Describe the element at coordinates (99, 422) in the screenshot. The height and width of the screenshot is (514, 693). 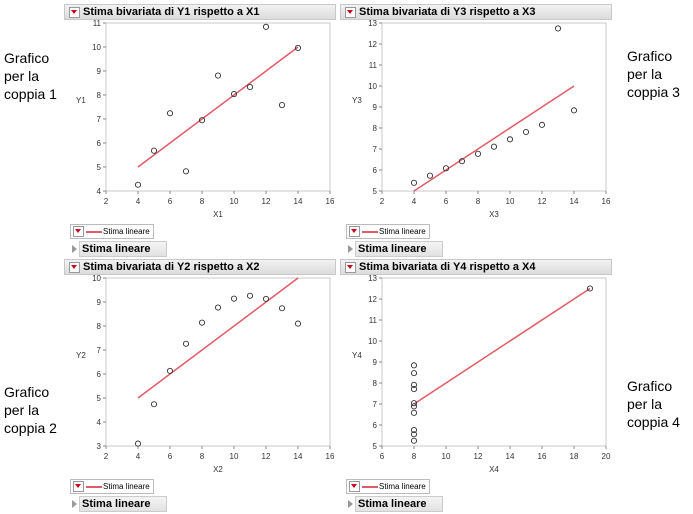
I see `y-tick-label: 4` at that location.